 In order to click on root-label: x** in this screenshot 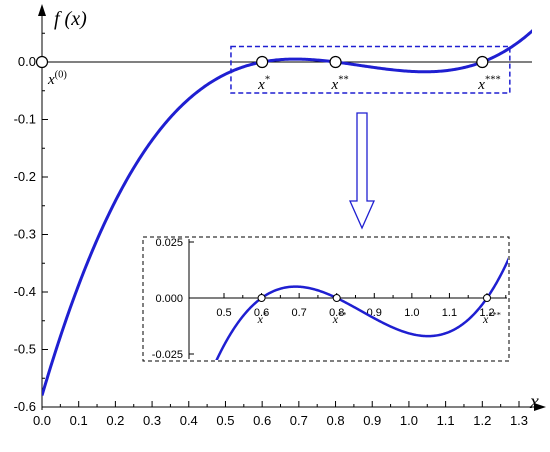, I will do `click(340, 83)`.